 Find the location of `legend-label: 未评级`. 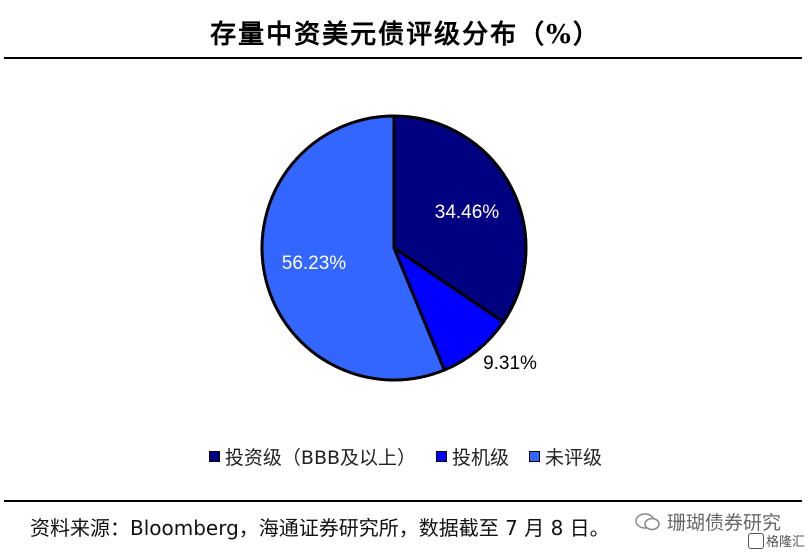

legend-label: 未评级 is located at coordinates (574, 458).